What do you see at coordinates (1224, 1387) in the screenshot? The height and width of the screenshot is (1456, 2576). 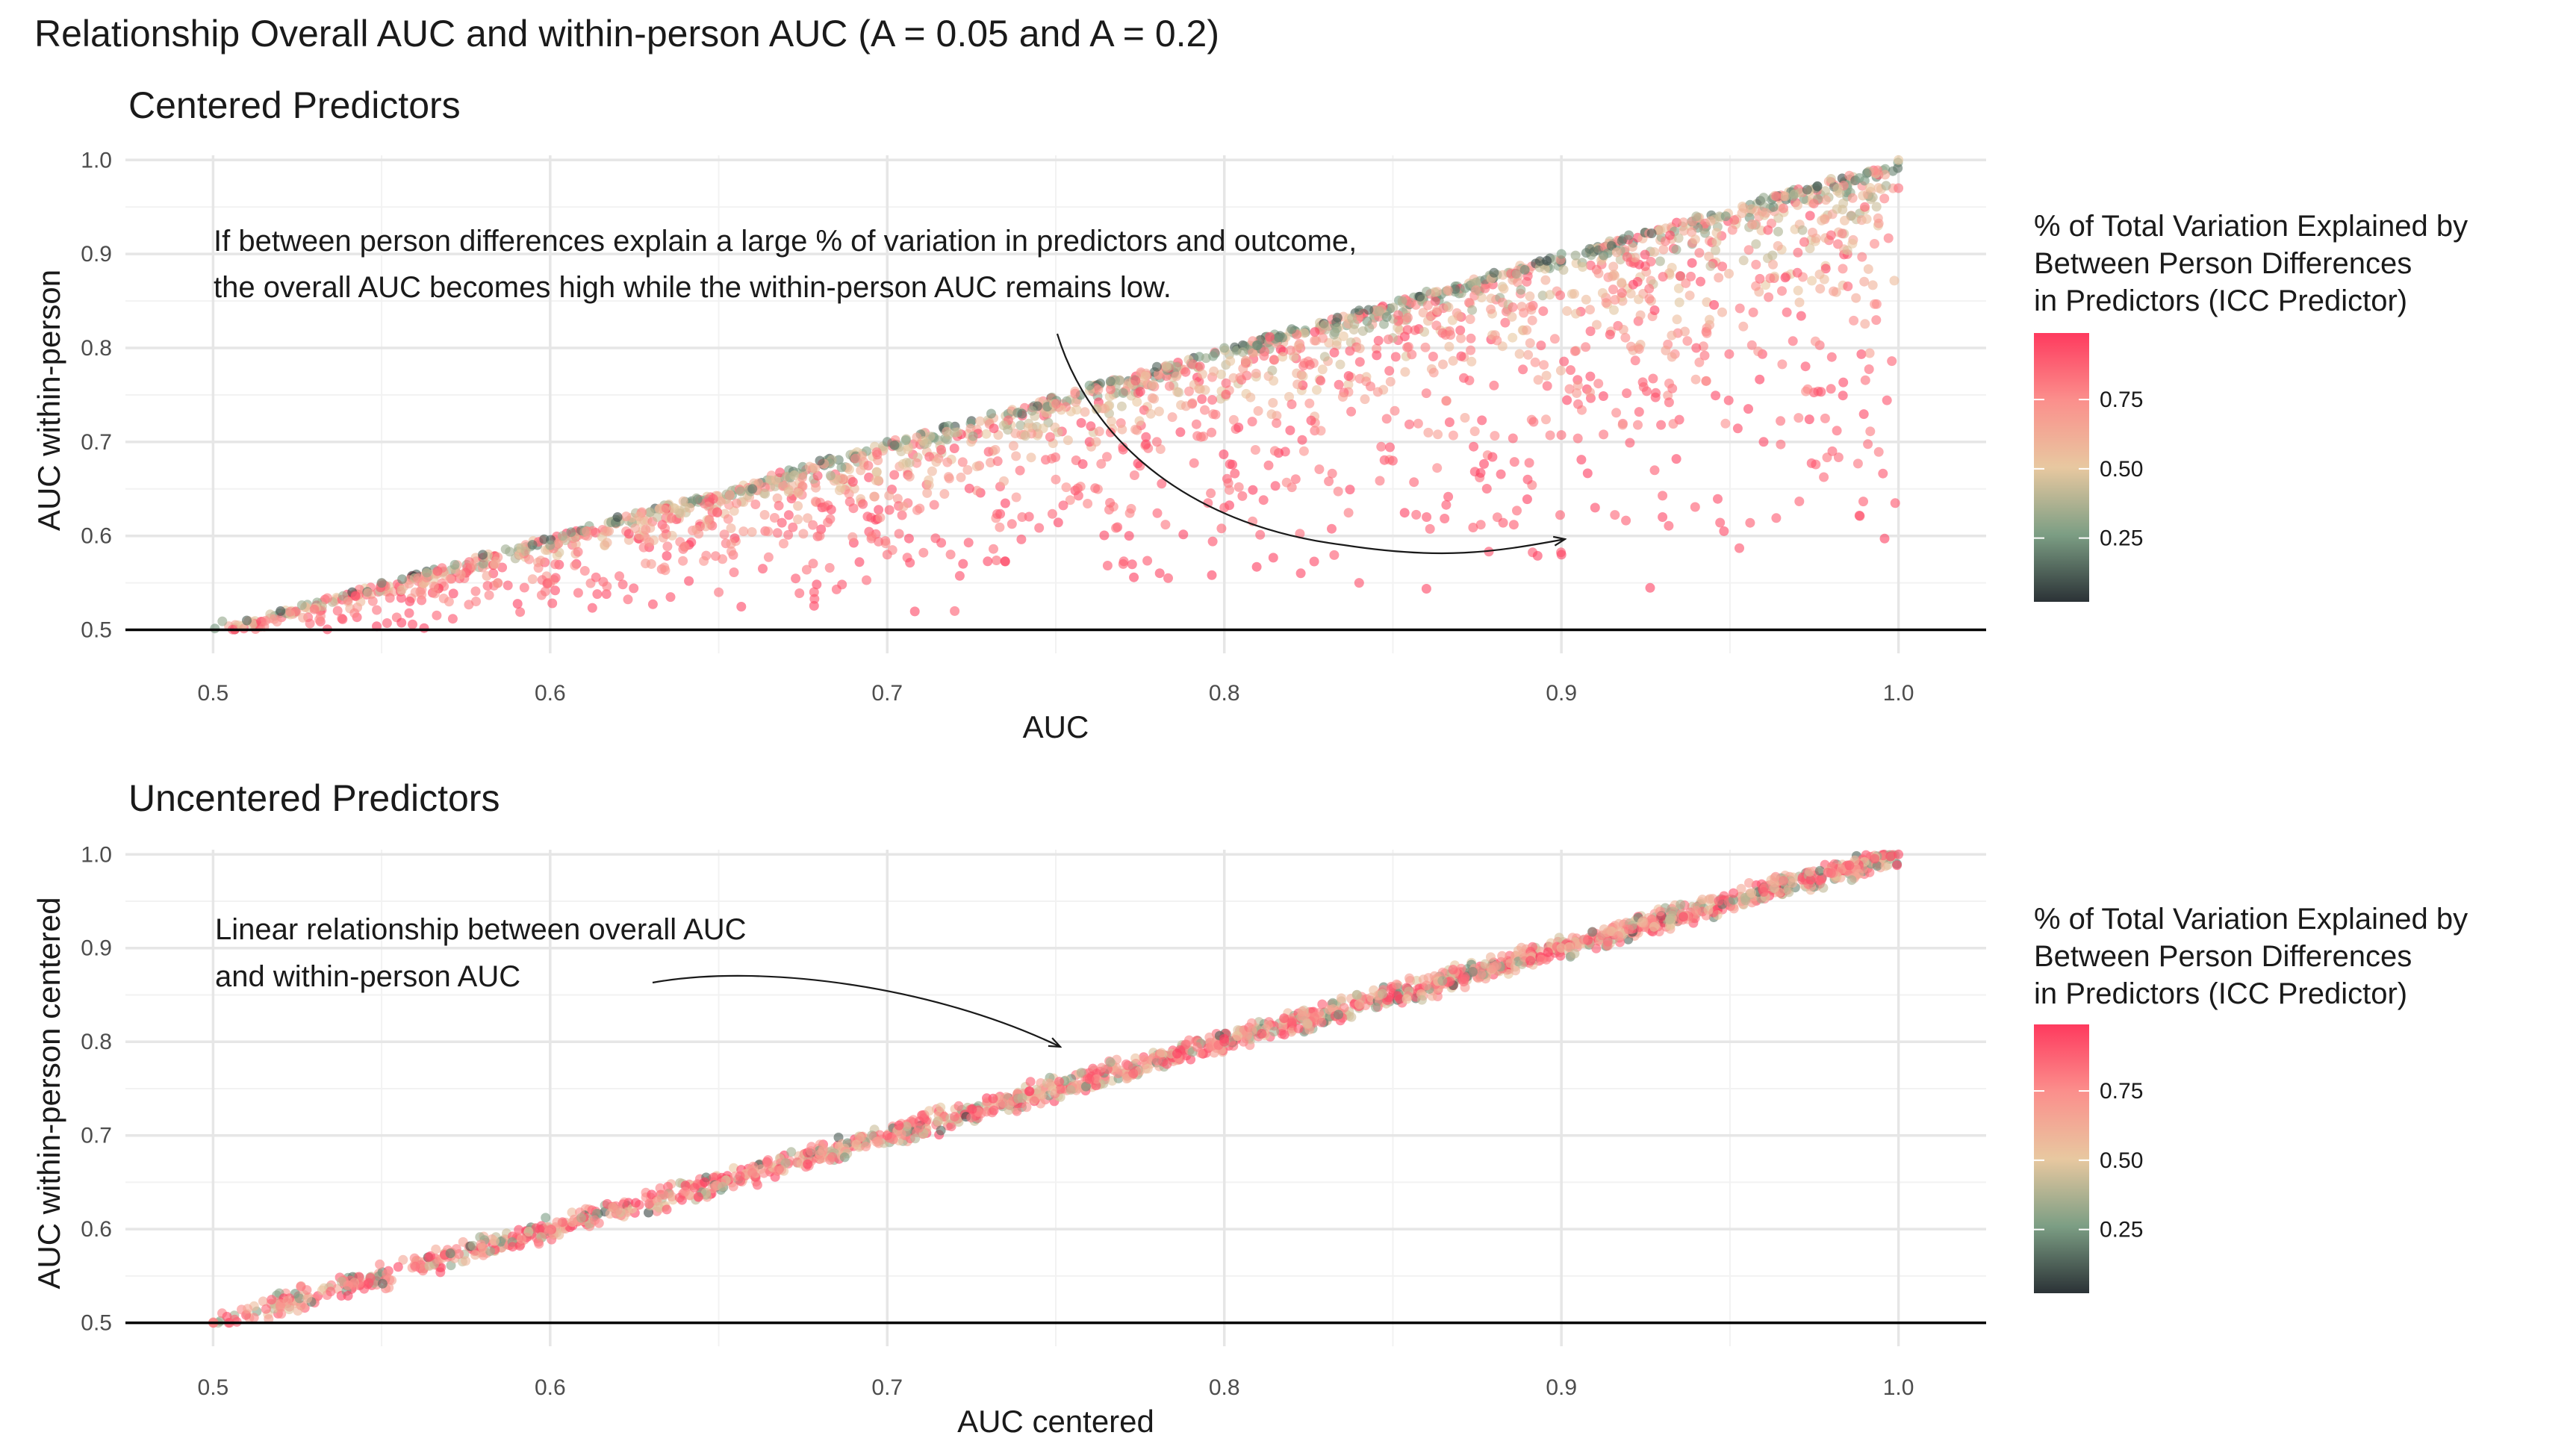 I see `x-tick-label: 0.8` at bounding box center [1224, 1387].